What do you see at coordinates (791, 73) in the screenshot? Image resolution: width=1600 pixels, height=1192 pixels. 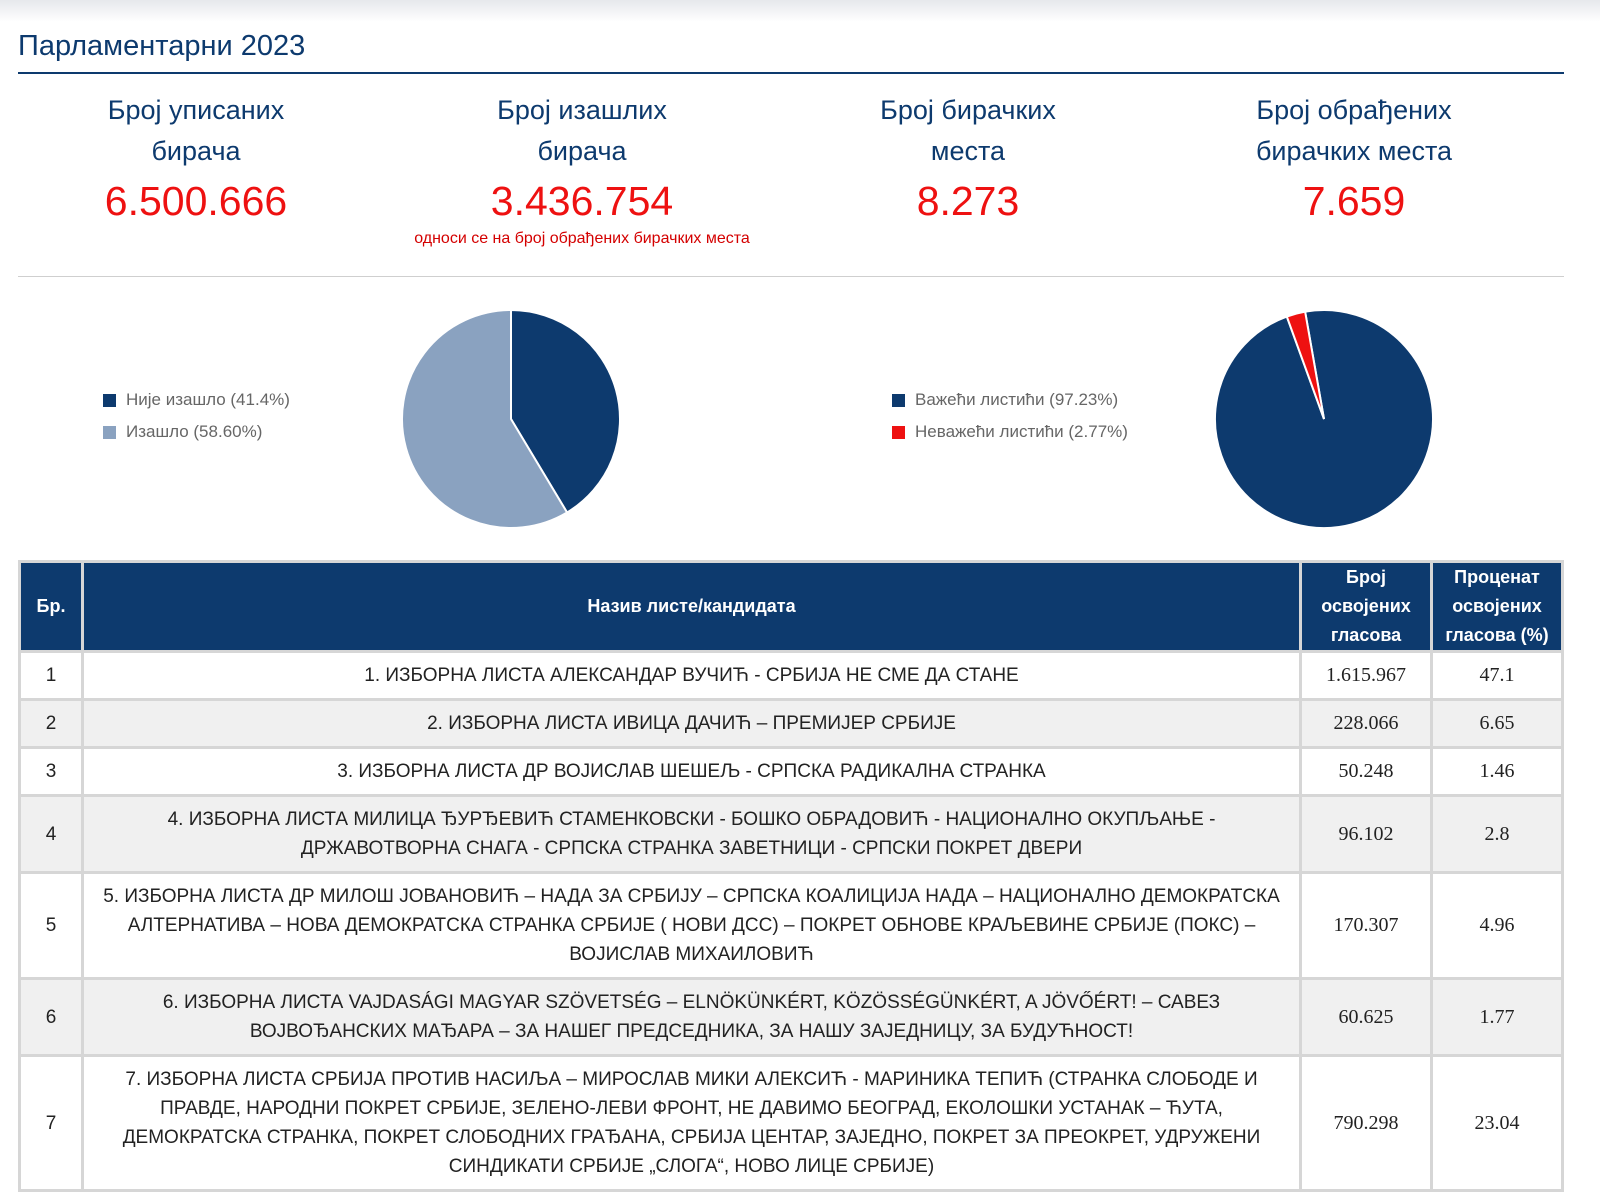 I see `title-divider` at bounding box center [791, 73].